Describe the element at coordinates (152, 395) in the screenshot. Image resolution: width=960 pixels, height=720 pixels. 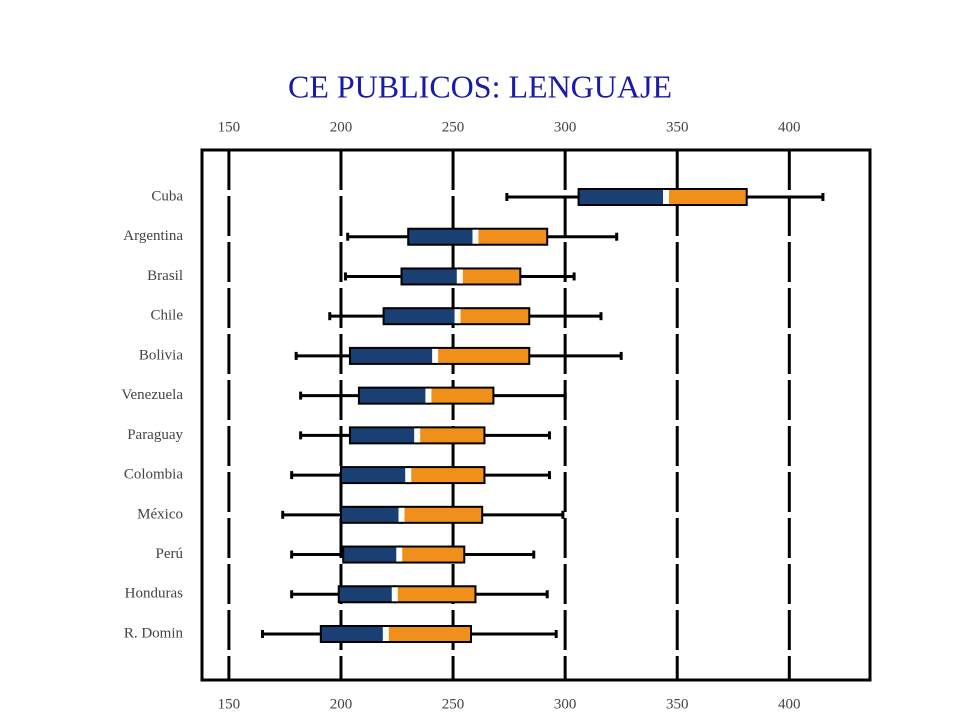
I see `category-label: Venezuela` at that location.